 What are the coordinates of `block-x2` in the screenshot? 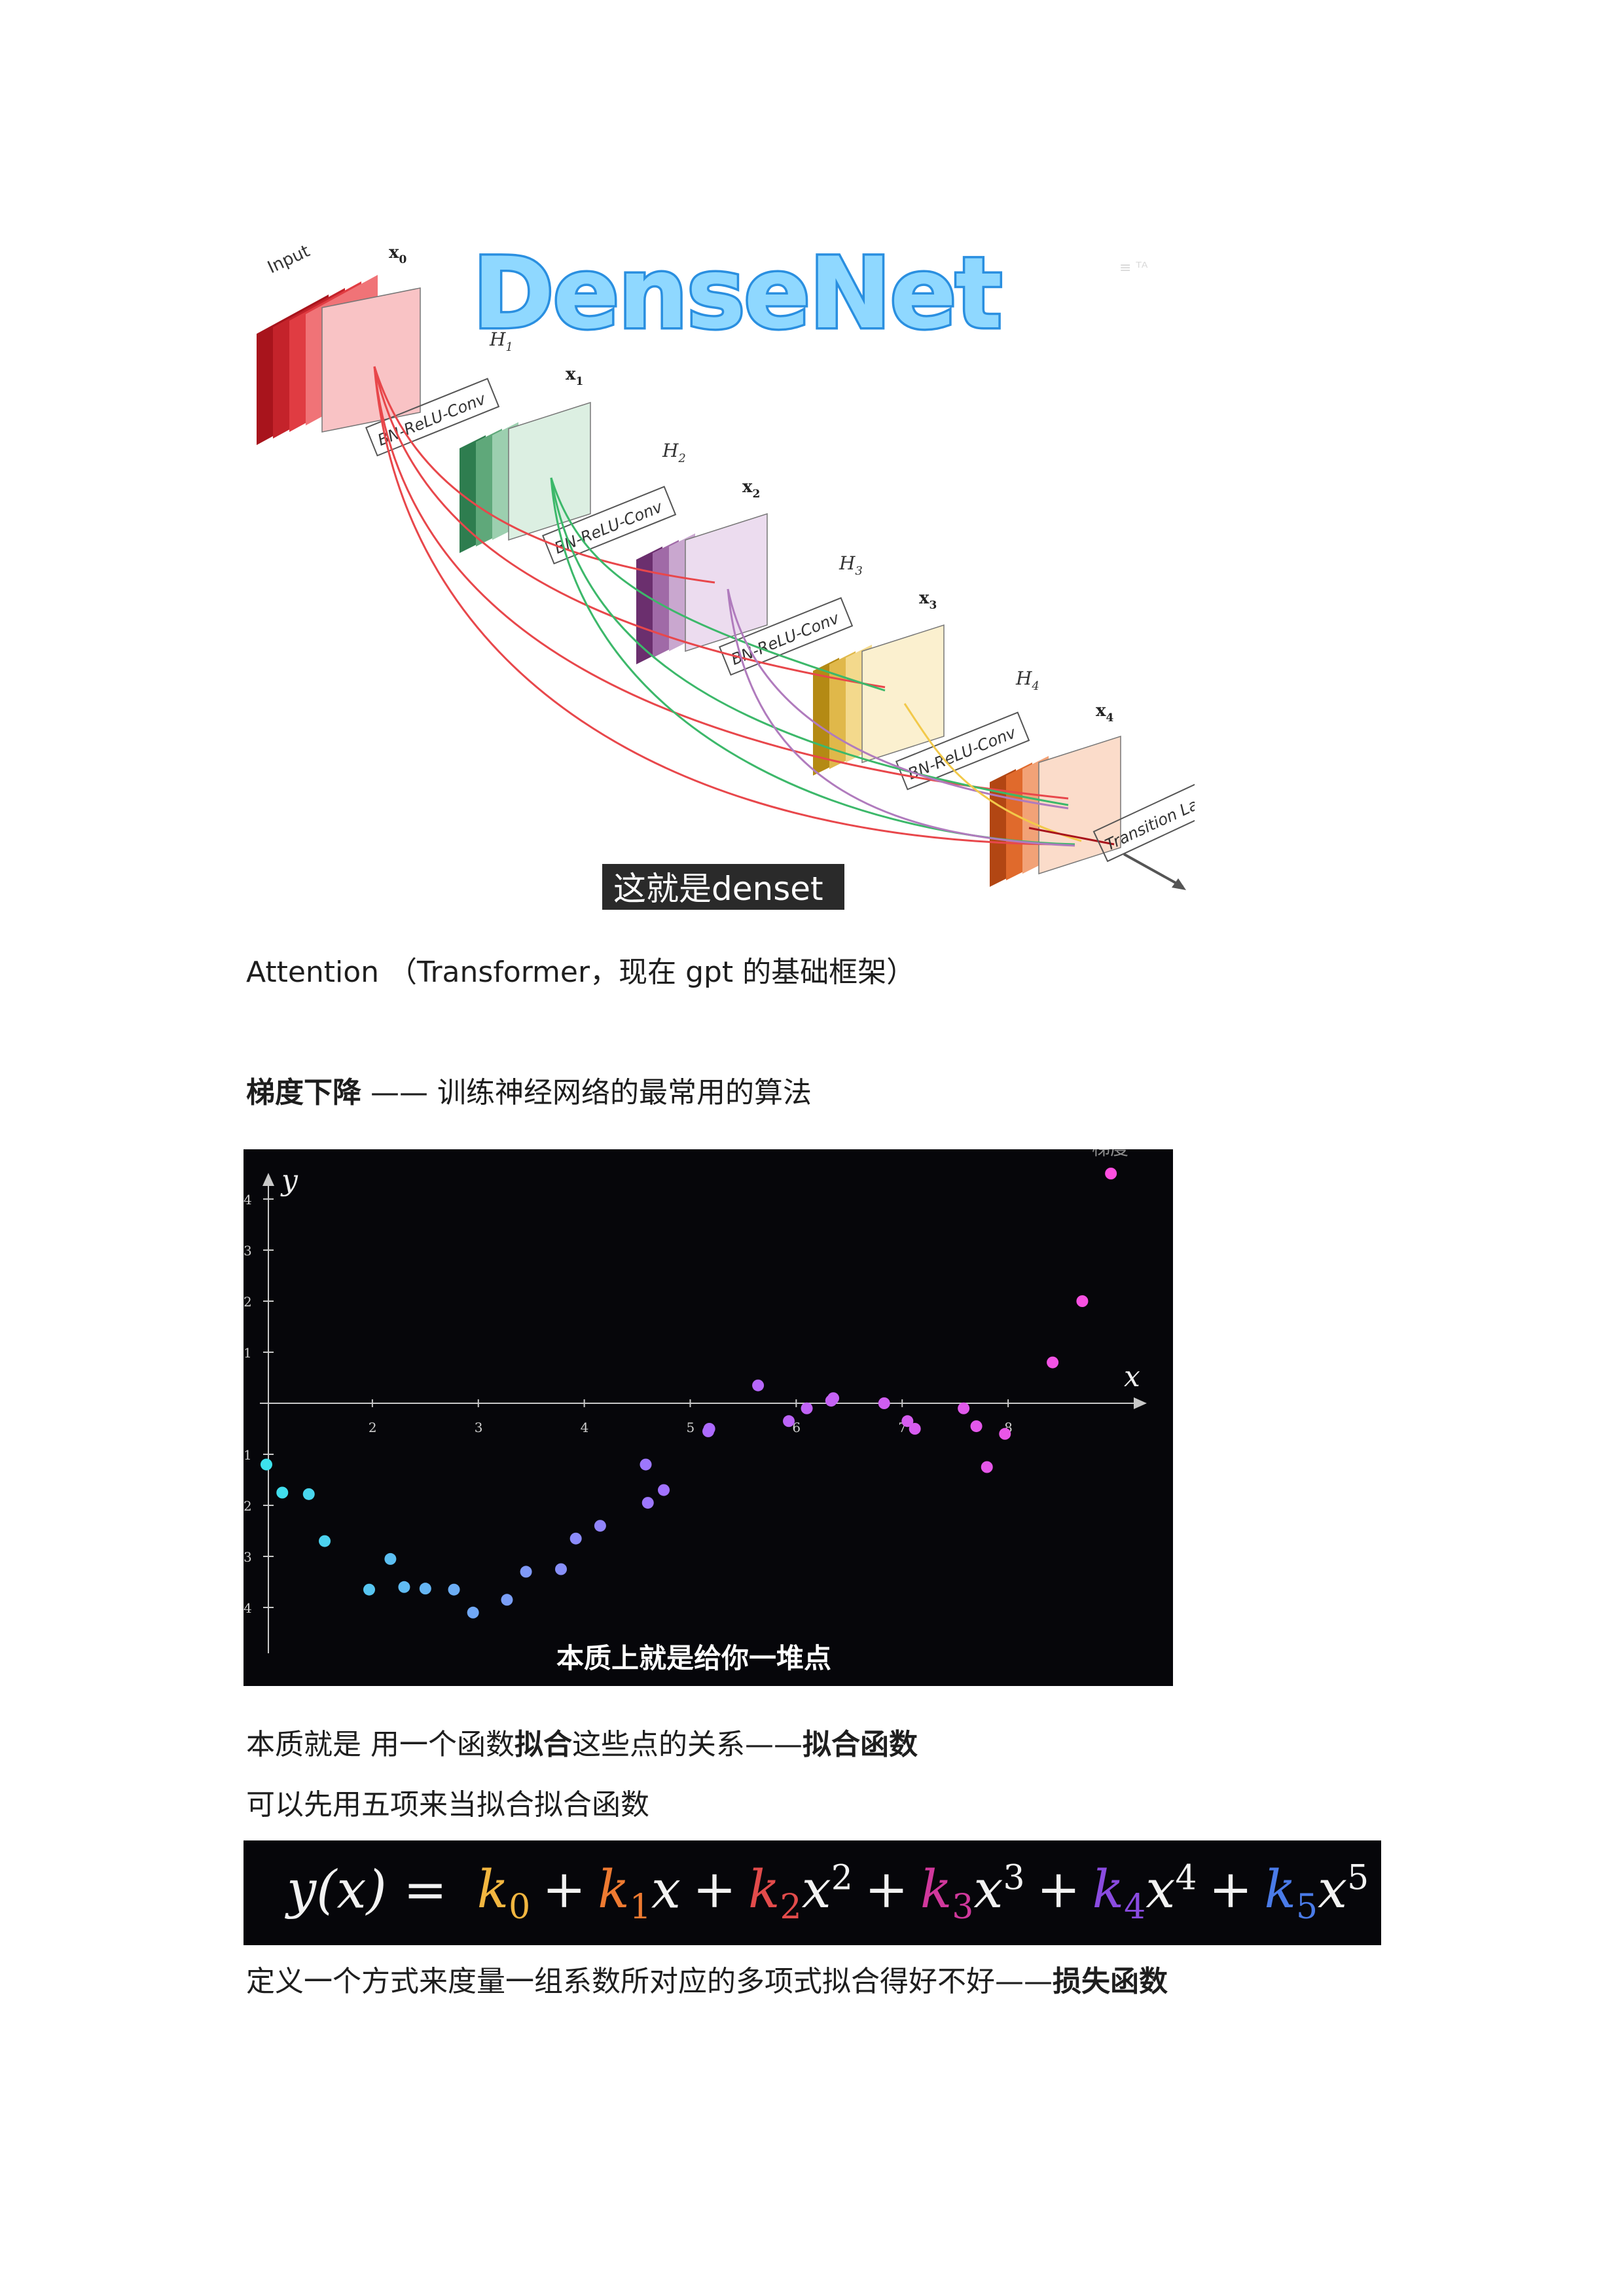 It's located at (702, 588).